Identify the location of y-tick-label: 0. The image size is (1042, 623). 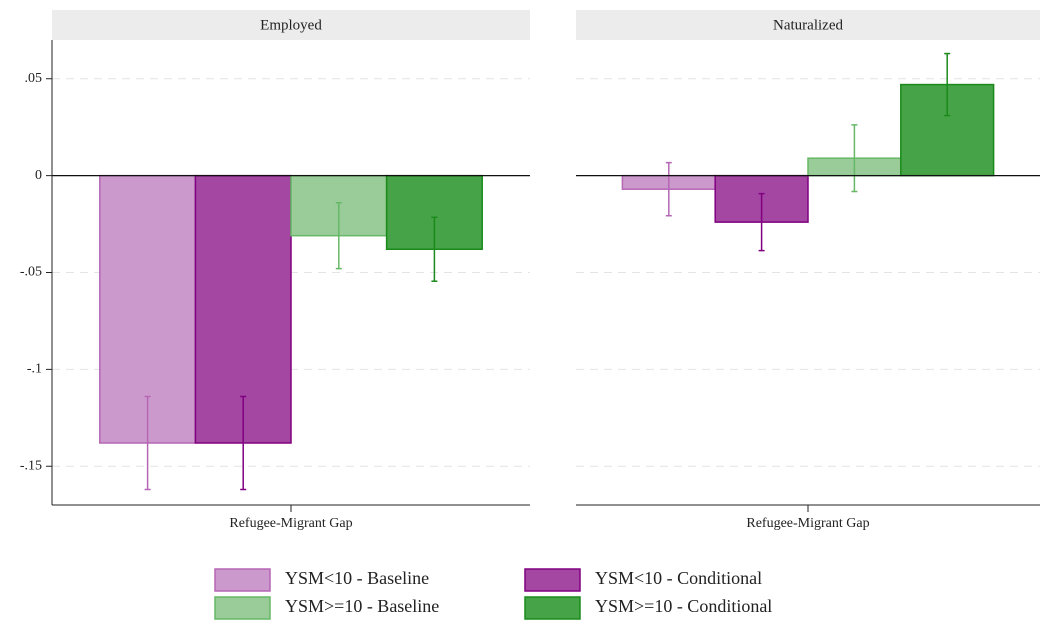
(38, 175).